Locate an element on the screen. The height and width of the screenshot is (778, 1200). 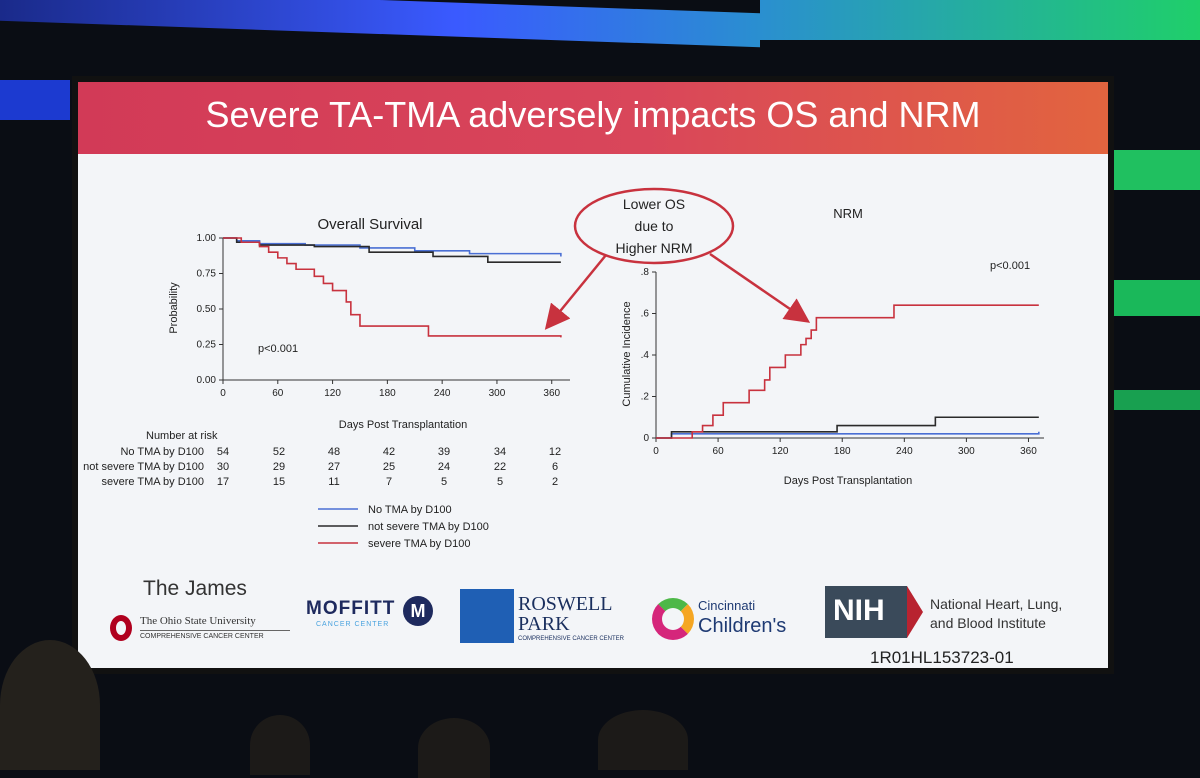
risk-row-label: No TMA by D100 is located at coordinates (162, 452).